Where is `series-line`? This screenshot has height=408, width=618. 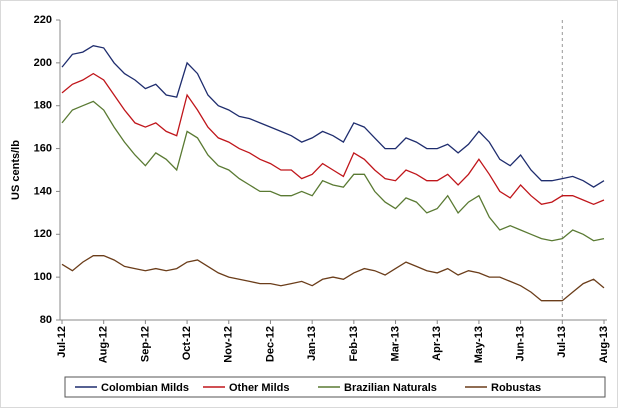
series-line is located at coordinates (333, 278).